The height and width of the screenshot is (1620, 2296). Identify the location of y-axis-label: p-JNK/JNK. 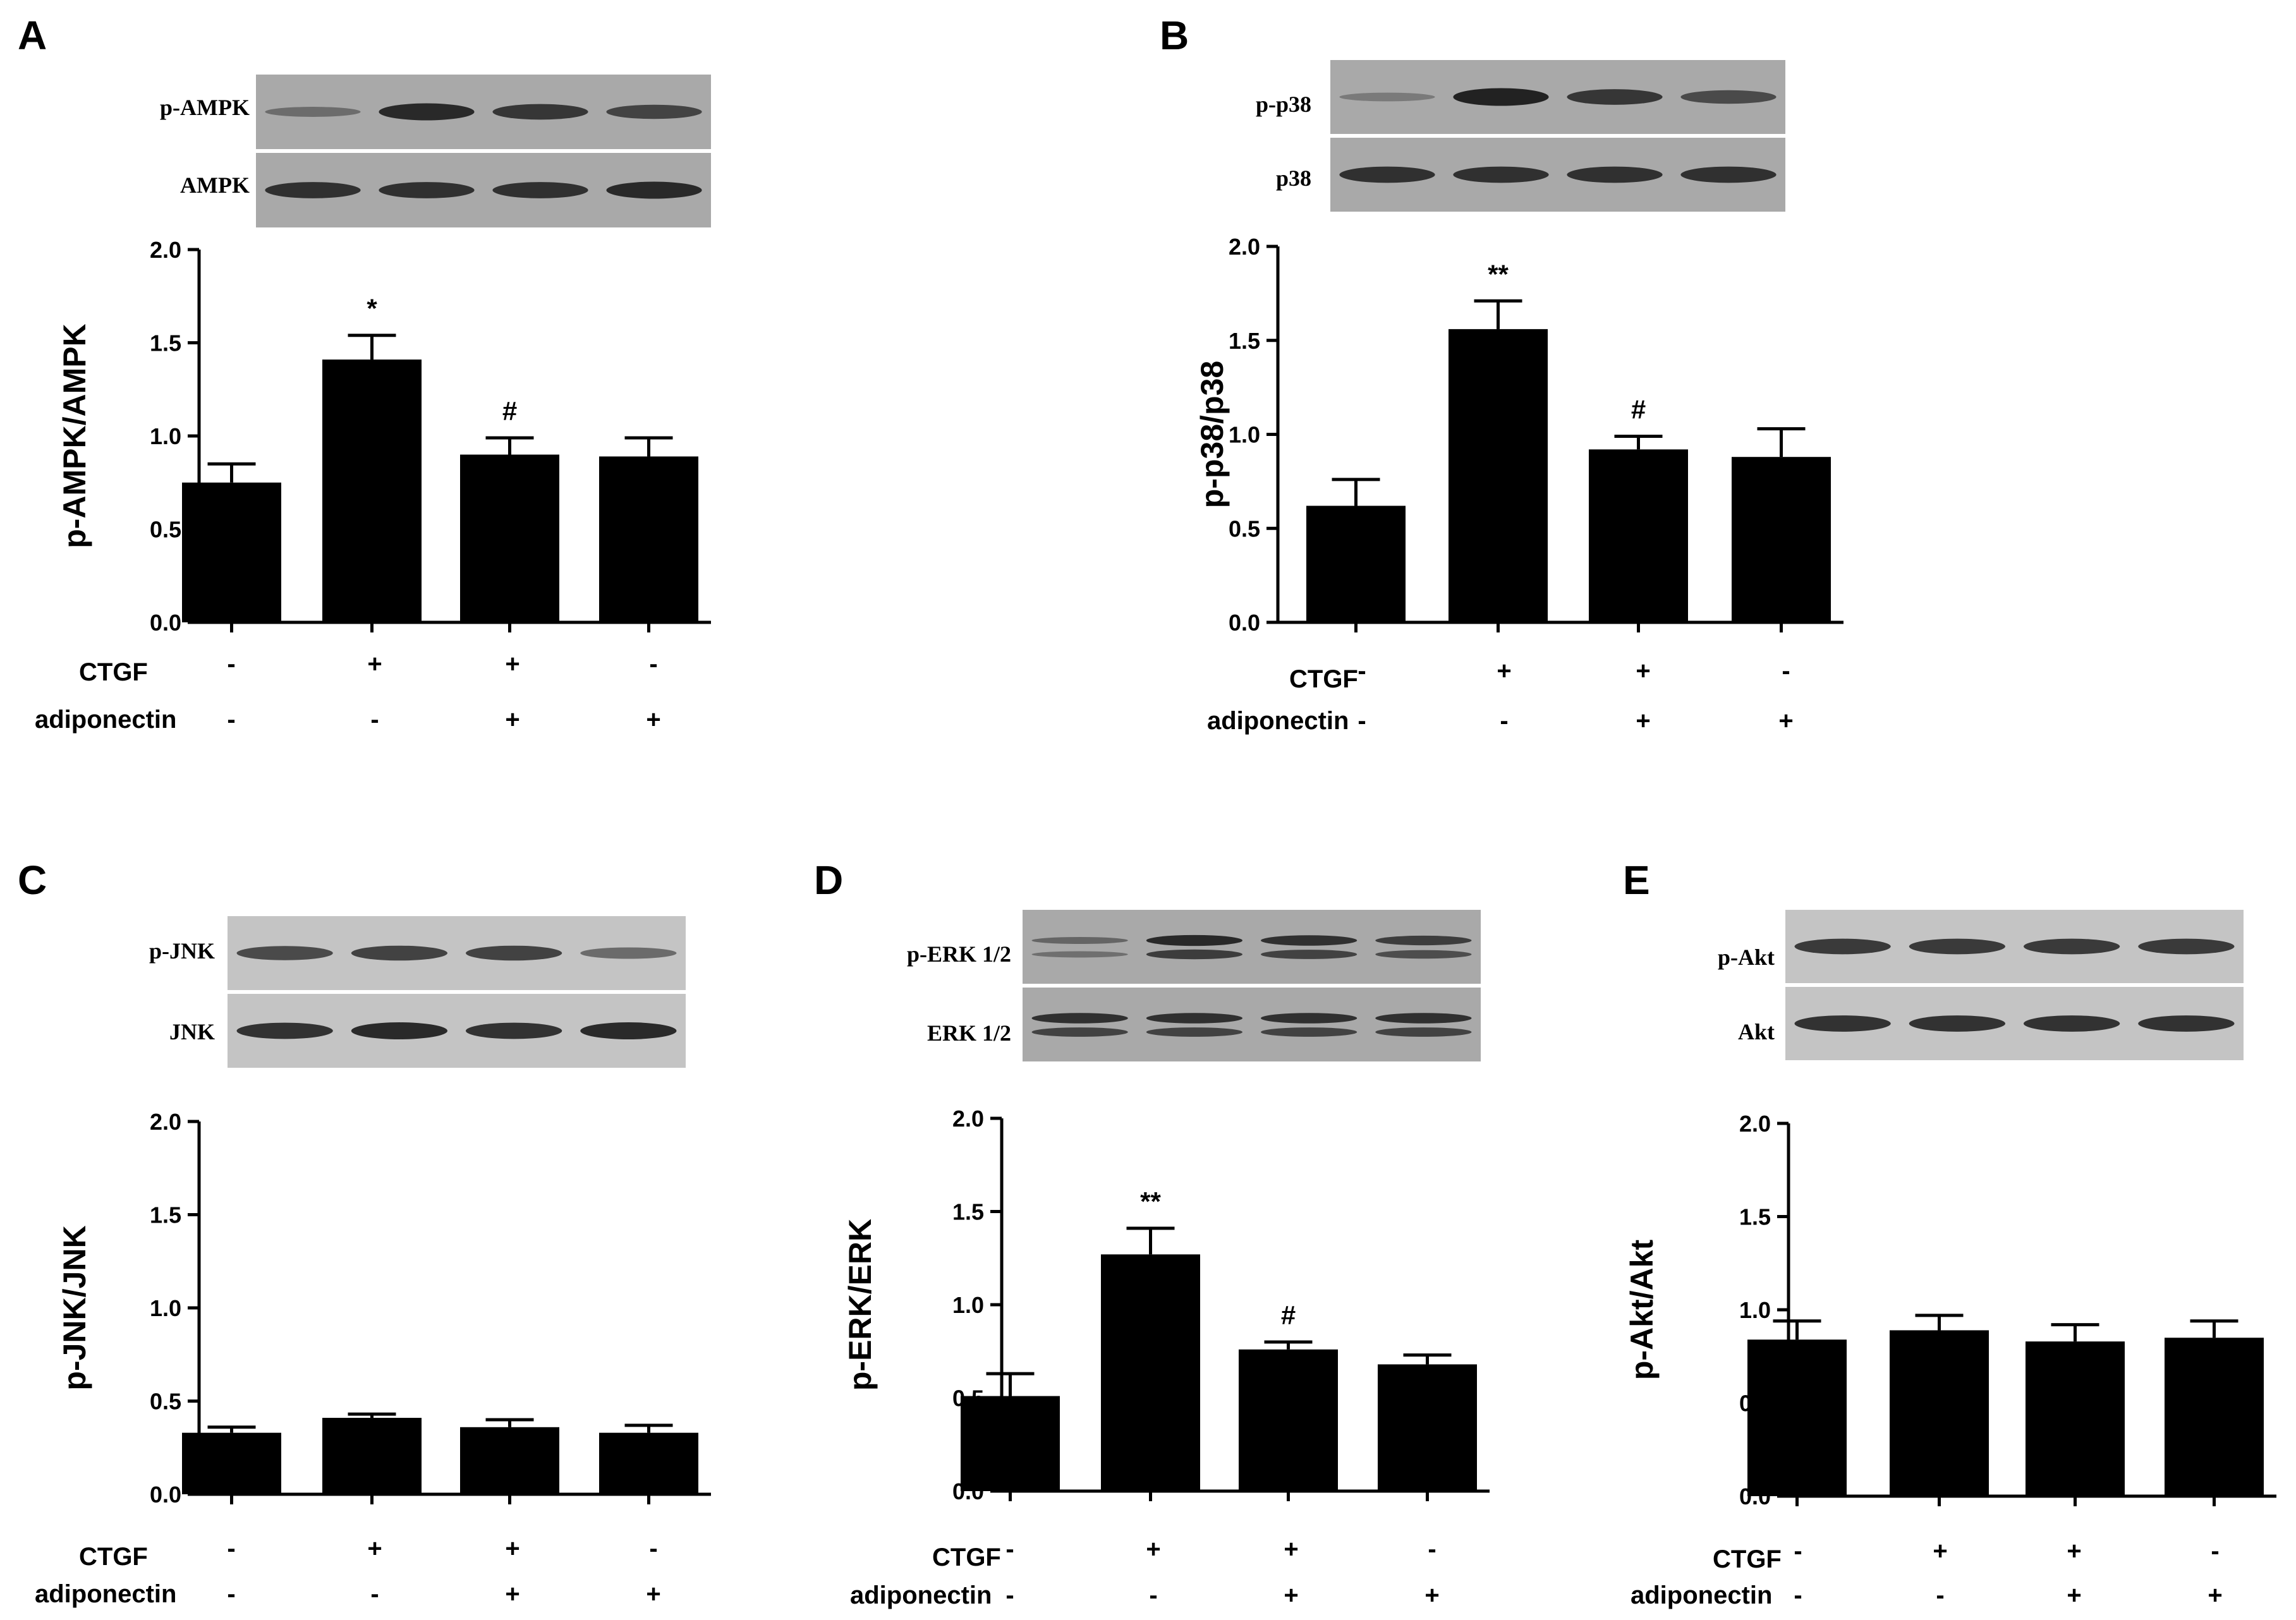
(74, 1307).